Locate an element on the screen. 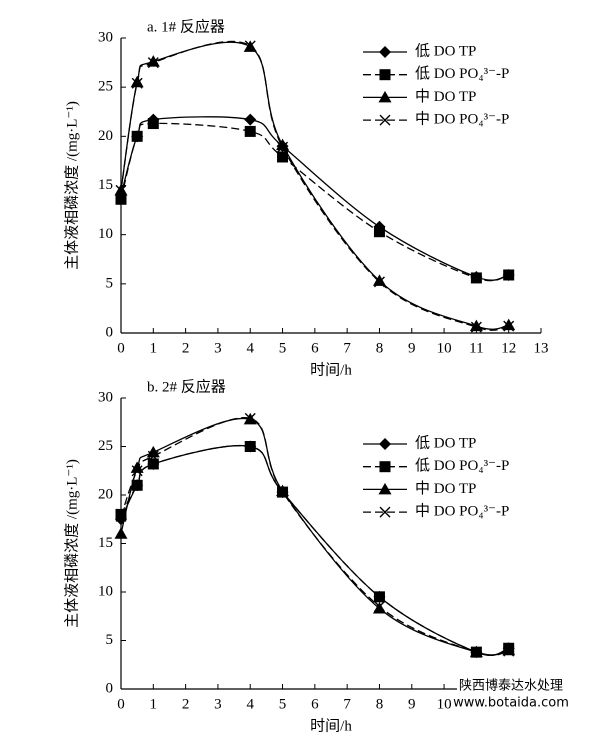 Image resolution: width=609 pixels, height=740 pixels. watermark: 陕西博泰达水处理 is located at coordinates (511, 686).